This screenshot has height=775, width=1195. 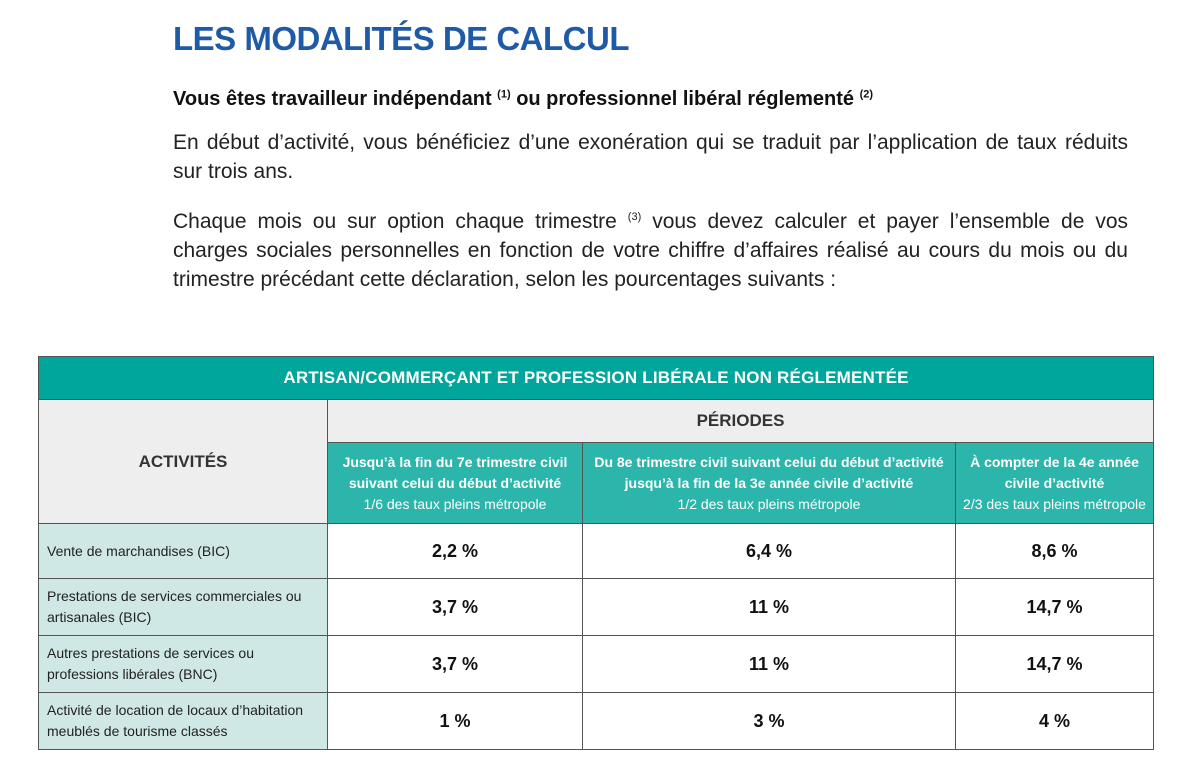 I want to click on footnote-ref-2: (2), so click(x=866, y=94).